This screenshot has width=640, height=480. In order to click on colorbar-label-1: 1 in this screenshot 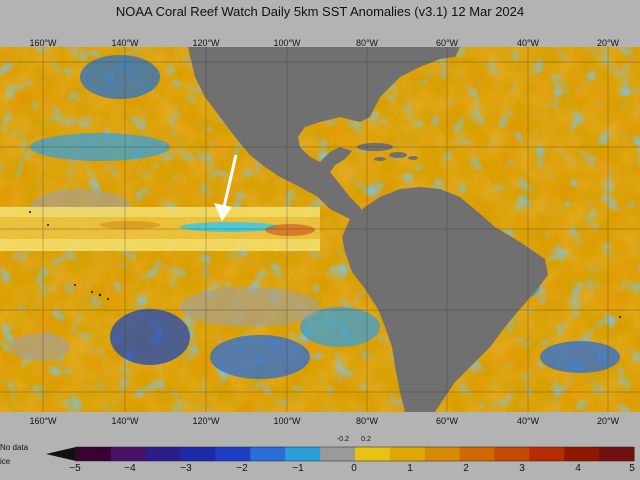, I will do `click(410, 468)`.